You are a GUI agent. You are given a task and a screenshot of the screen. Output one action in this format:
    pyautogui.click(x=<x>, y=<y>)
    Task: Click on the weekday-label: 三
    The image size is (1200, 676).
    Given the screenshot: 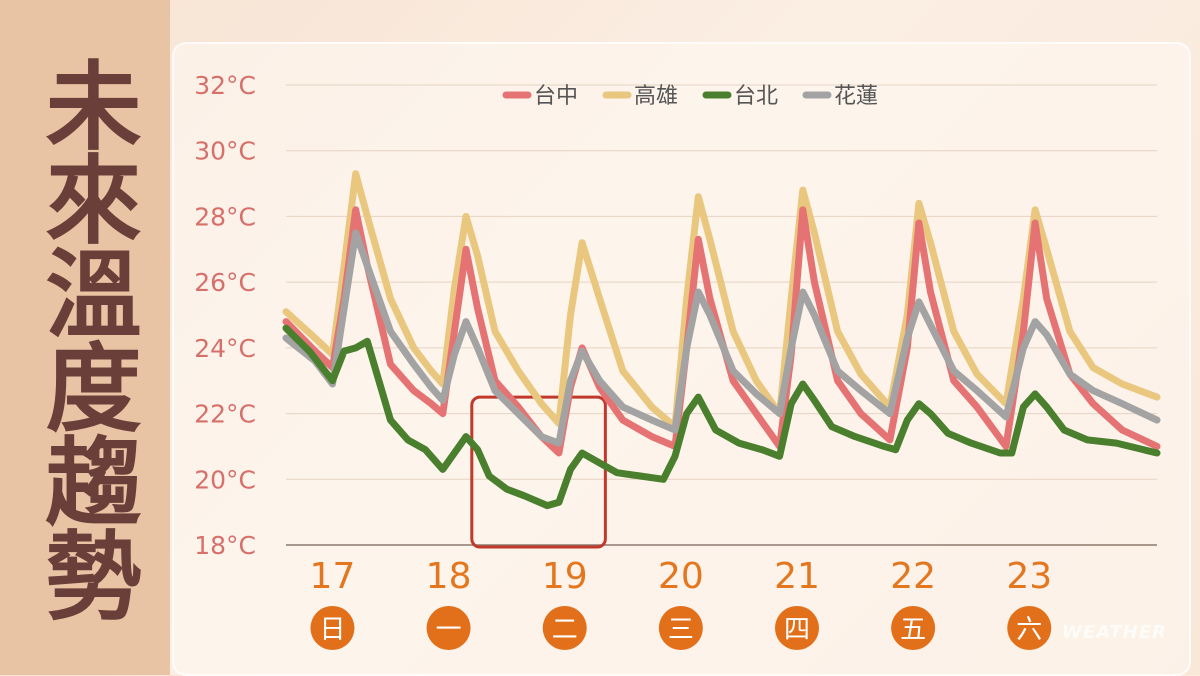 What is the action you would take?
    pyautogui.click(x=681, y=630)
    